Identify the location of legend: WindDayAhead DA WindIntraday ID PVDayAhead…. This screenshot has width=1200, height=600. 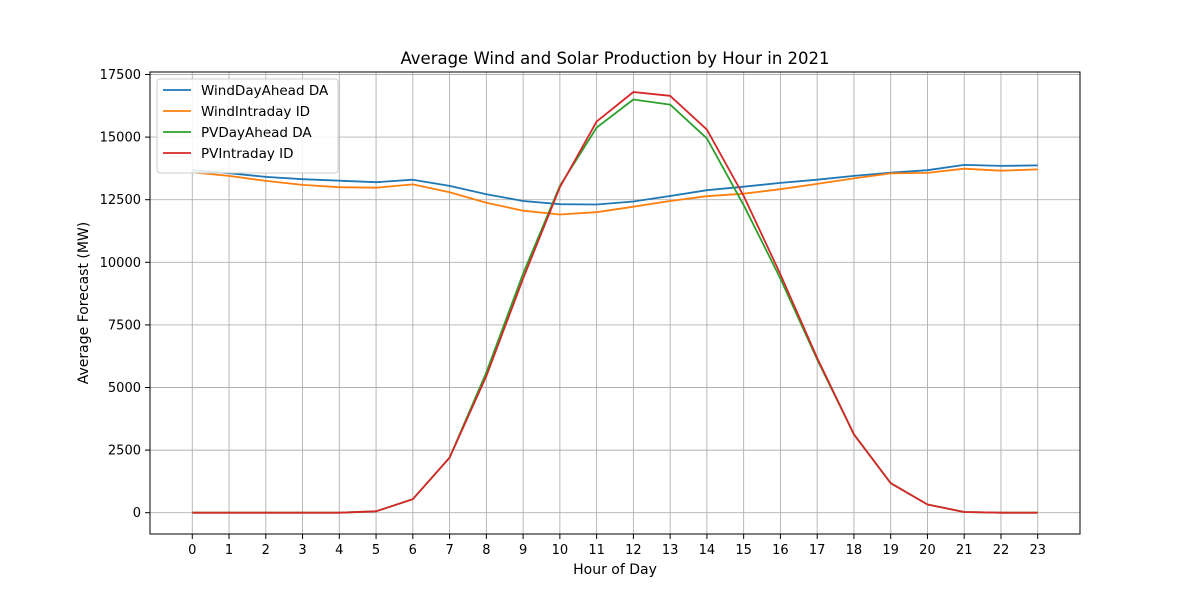
(247, 126).